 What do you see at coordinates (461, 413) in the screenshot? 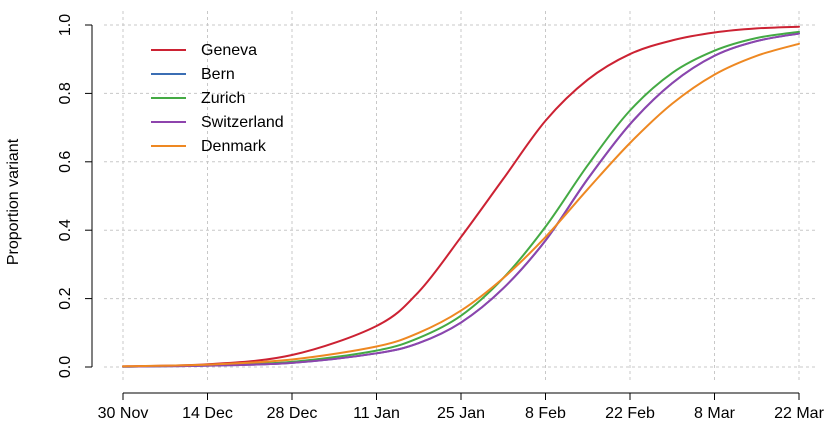
I see `x-tick-label: 25 Jan` at bounding box center [461, 413].